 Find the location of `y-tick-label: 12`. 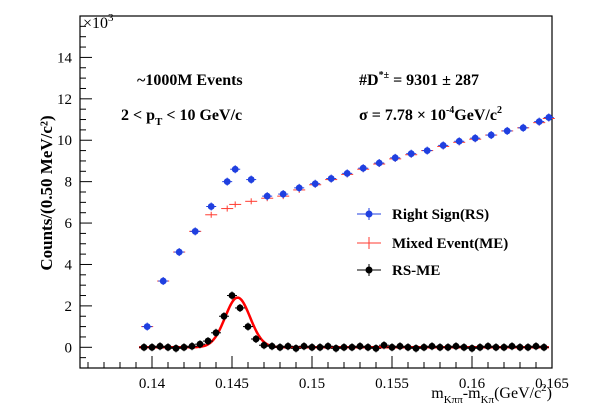

y-tick-label: 12 is located at coordinates (64, 100).